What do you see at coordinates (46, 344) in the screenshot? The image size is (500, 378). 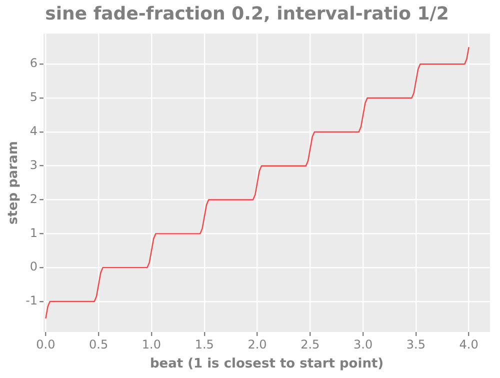 I see `x-tick-label: 0.0` at bounding box center [46, 344].